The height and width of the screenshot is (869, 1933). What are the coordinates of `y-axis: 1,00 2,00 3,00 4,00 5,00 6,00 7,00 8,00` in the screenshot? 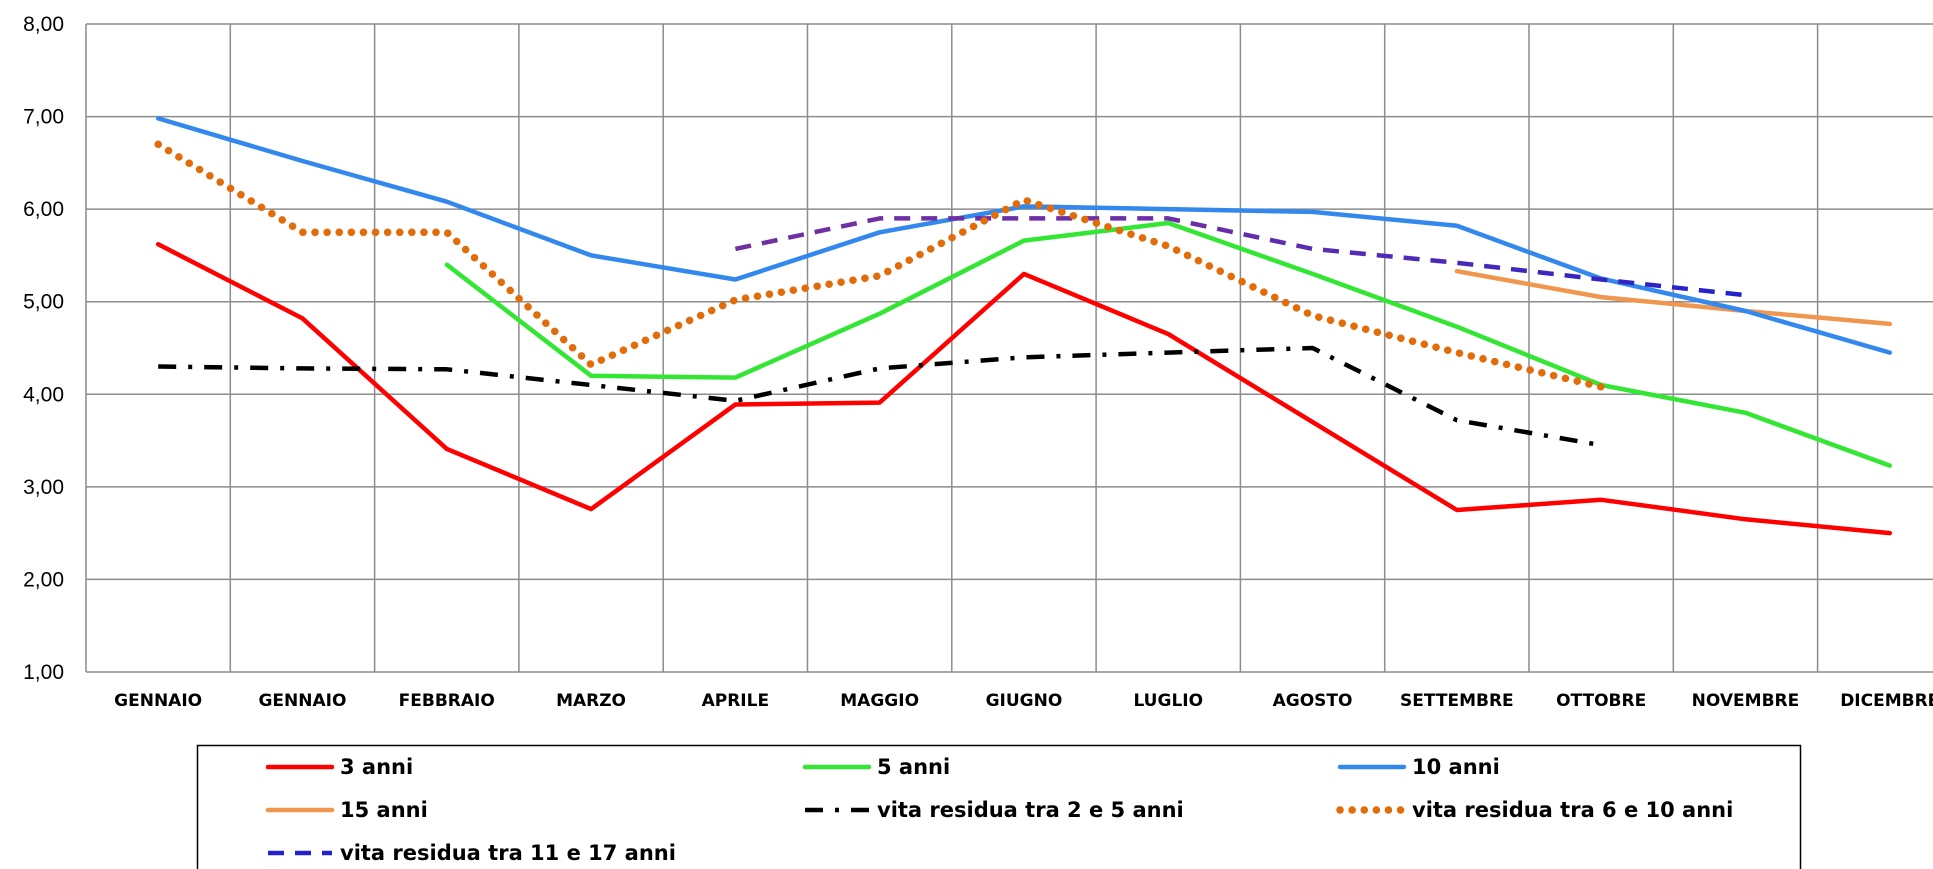 It's located at (43, 348).